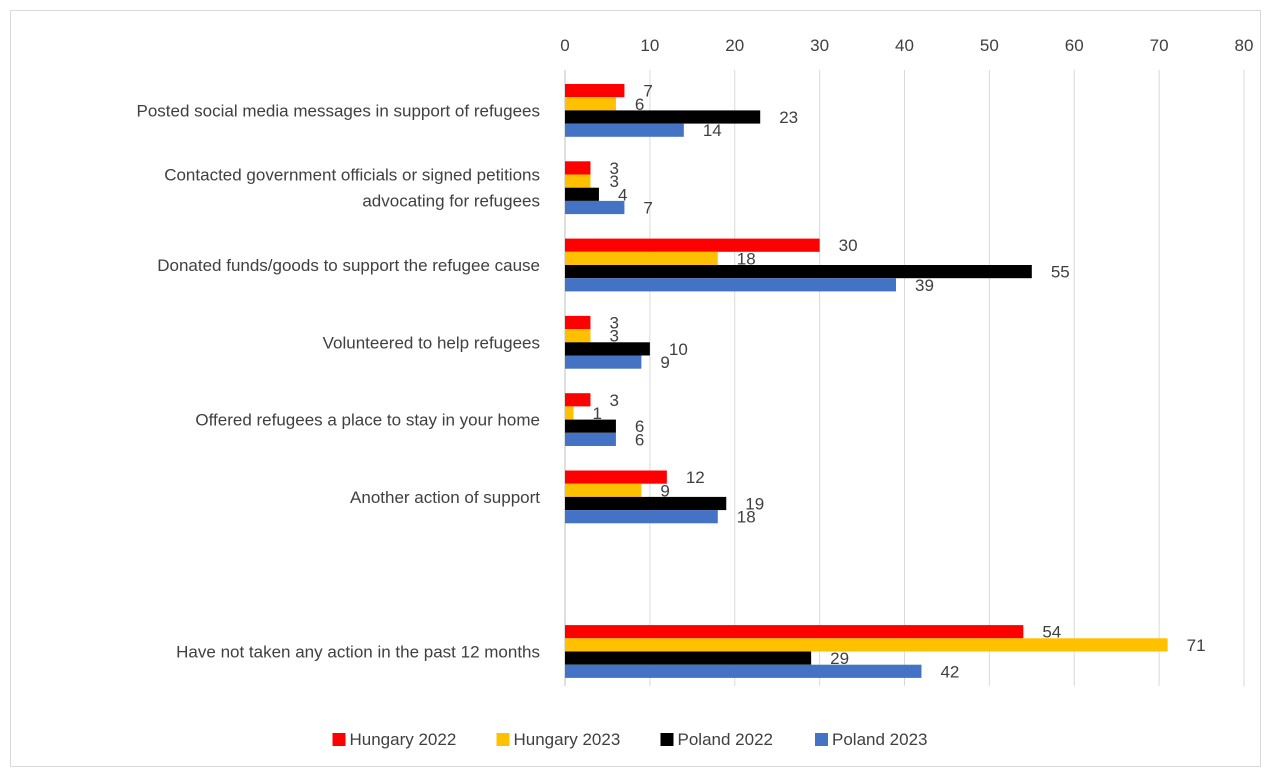 Image resolution: width=1272 pixels, height=778 pixels. I want to click on data-label: 42, so click(949, 671).